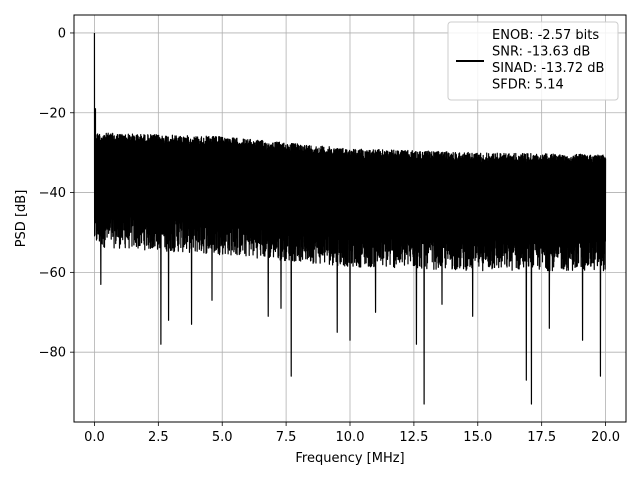  I want to click on x-tick-label: 10.0, so click(350, 437).